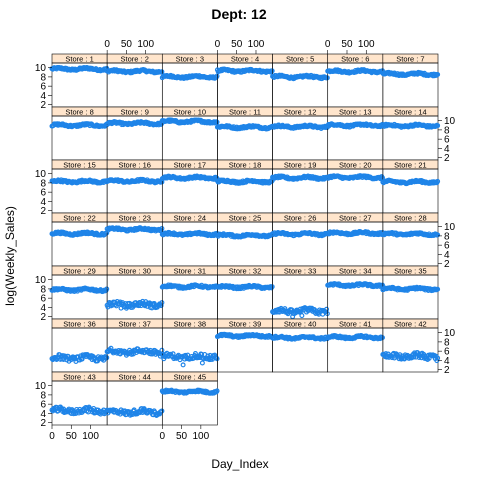 This screenshot has height=485, width=480. I want to click on panel-strip-label: Store : 42, so click(410, 323).